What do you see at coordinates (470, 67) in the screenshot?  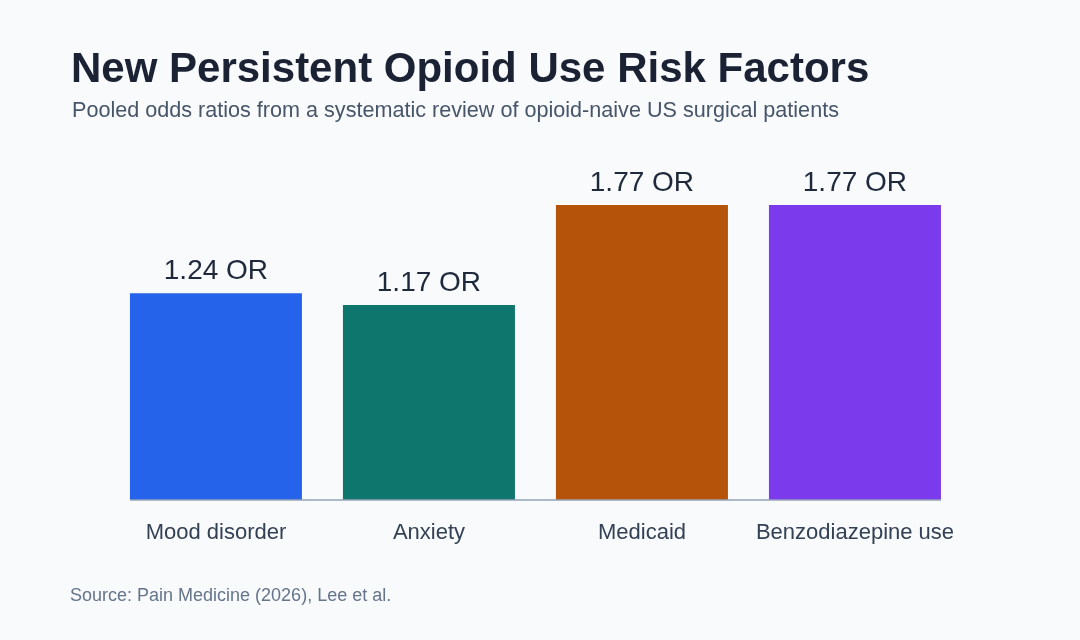 I see `chart-title: New Persistent Opioid Use Risk Factors` at bounding box center [470, 67].